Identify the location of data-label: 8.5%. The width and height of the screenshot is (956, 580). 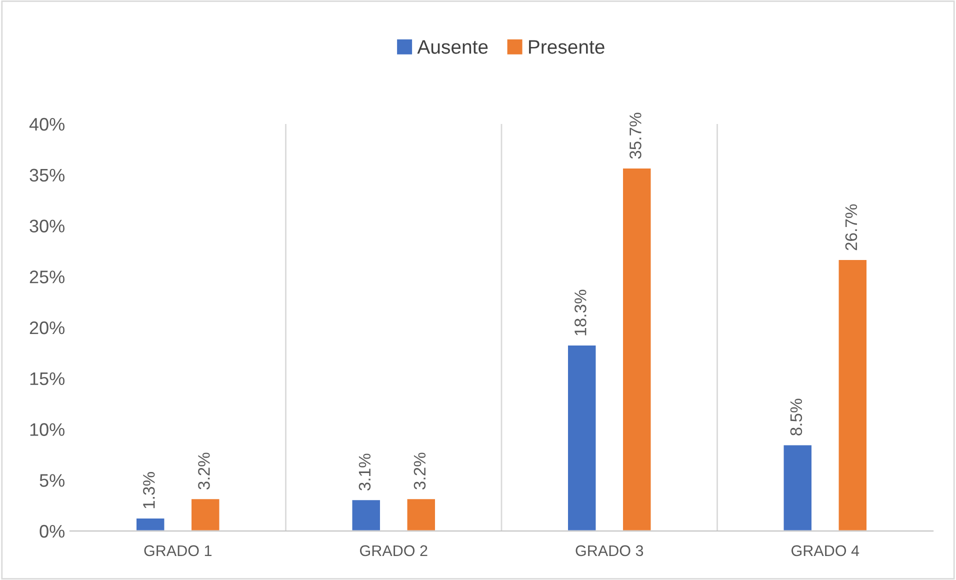
(796, 417).